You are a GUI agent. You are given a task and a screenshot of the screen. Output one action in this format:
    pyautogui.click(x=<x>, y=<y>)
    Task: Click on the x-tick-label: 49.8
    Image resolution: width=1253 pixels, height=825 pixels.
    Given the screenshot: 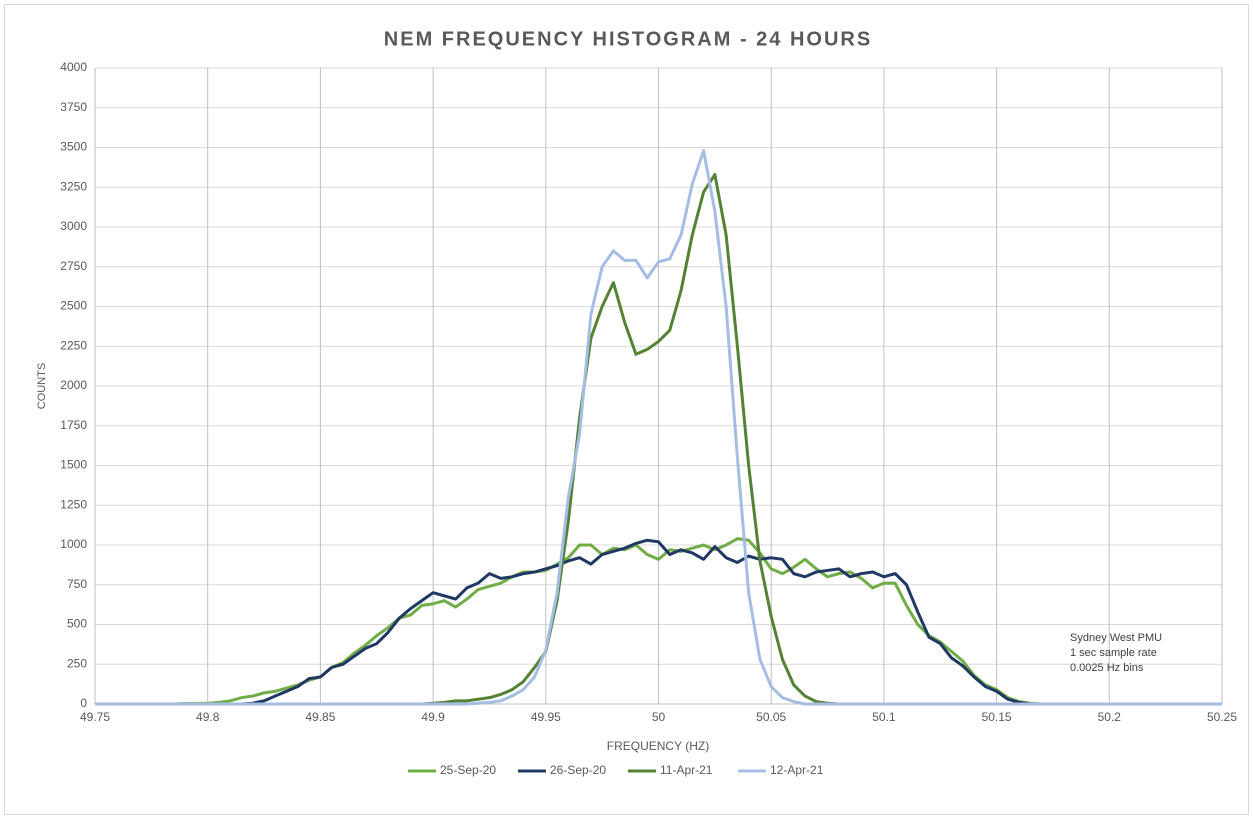 What is the action you would take?
    pyautogui.click(x=208, y=717)
    